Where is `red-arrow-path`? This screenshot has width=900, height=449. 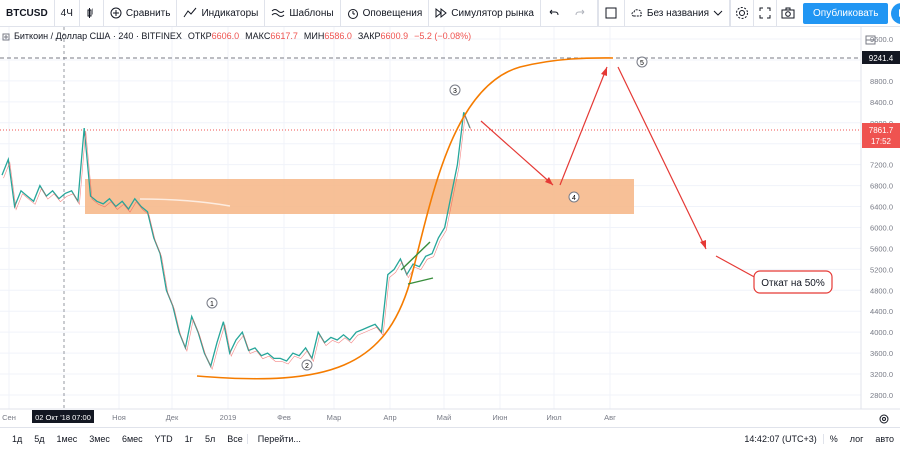 red-arrow-path is located at coordinates (593, 158).